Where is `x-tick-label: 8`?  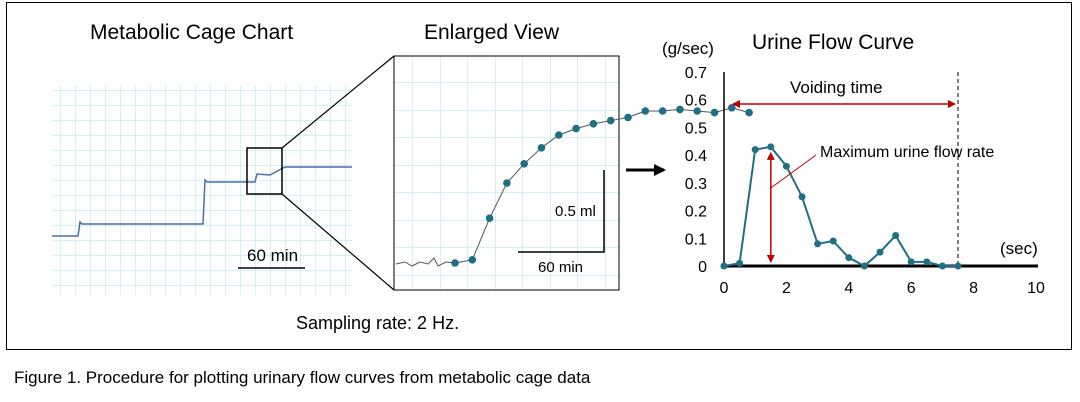 x-tick-label: 8 is located at coordinates (973, 288).